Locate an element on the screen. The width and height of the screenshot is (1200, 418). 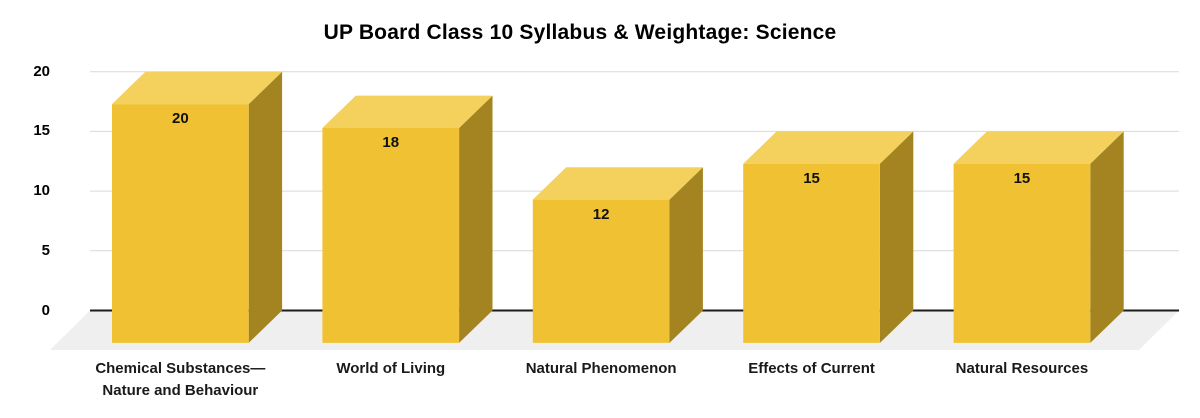
x-category-label: World of Living is located at coordinates (391, 368).